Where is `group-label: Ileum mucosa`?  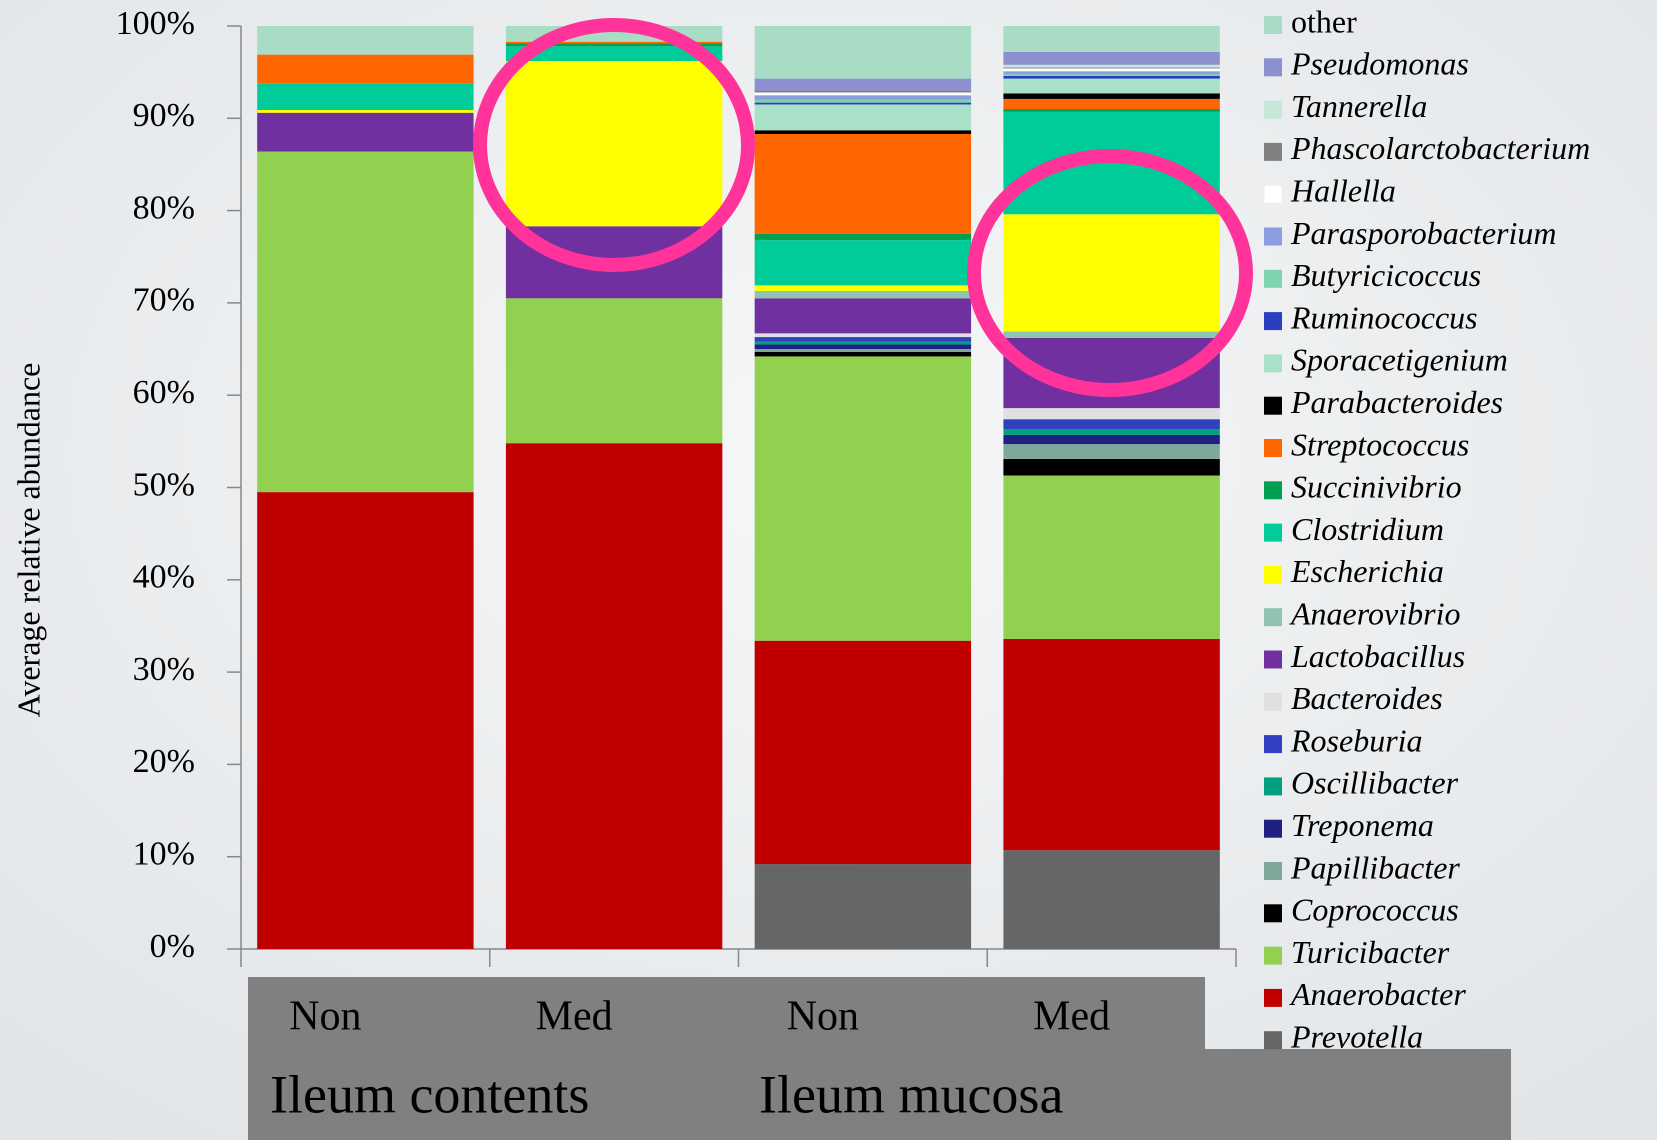 group-label: Ileum mucosa is located at coordinates (911, 1094).